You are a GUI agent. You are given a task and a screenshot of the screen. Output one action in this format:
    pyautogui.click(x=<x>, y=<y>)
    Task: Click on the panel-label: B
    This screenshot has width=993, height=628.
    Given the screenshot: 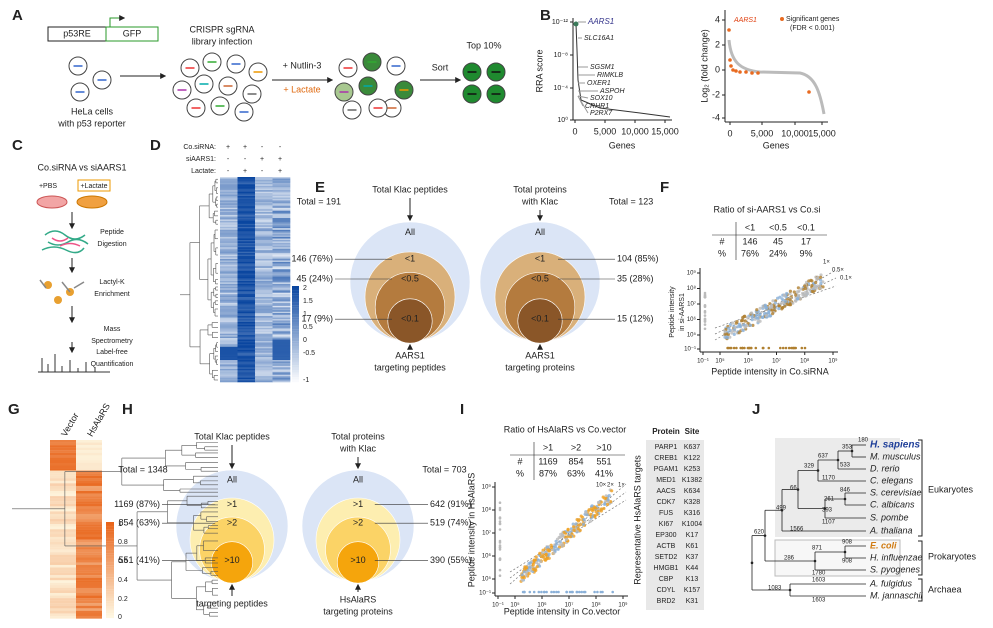 What is the action you would take?
    pyautogui.click(x=545, y=15)
    